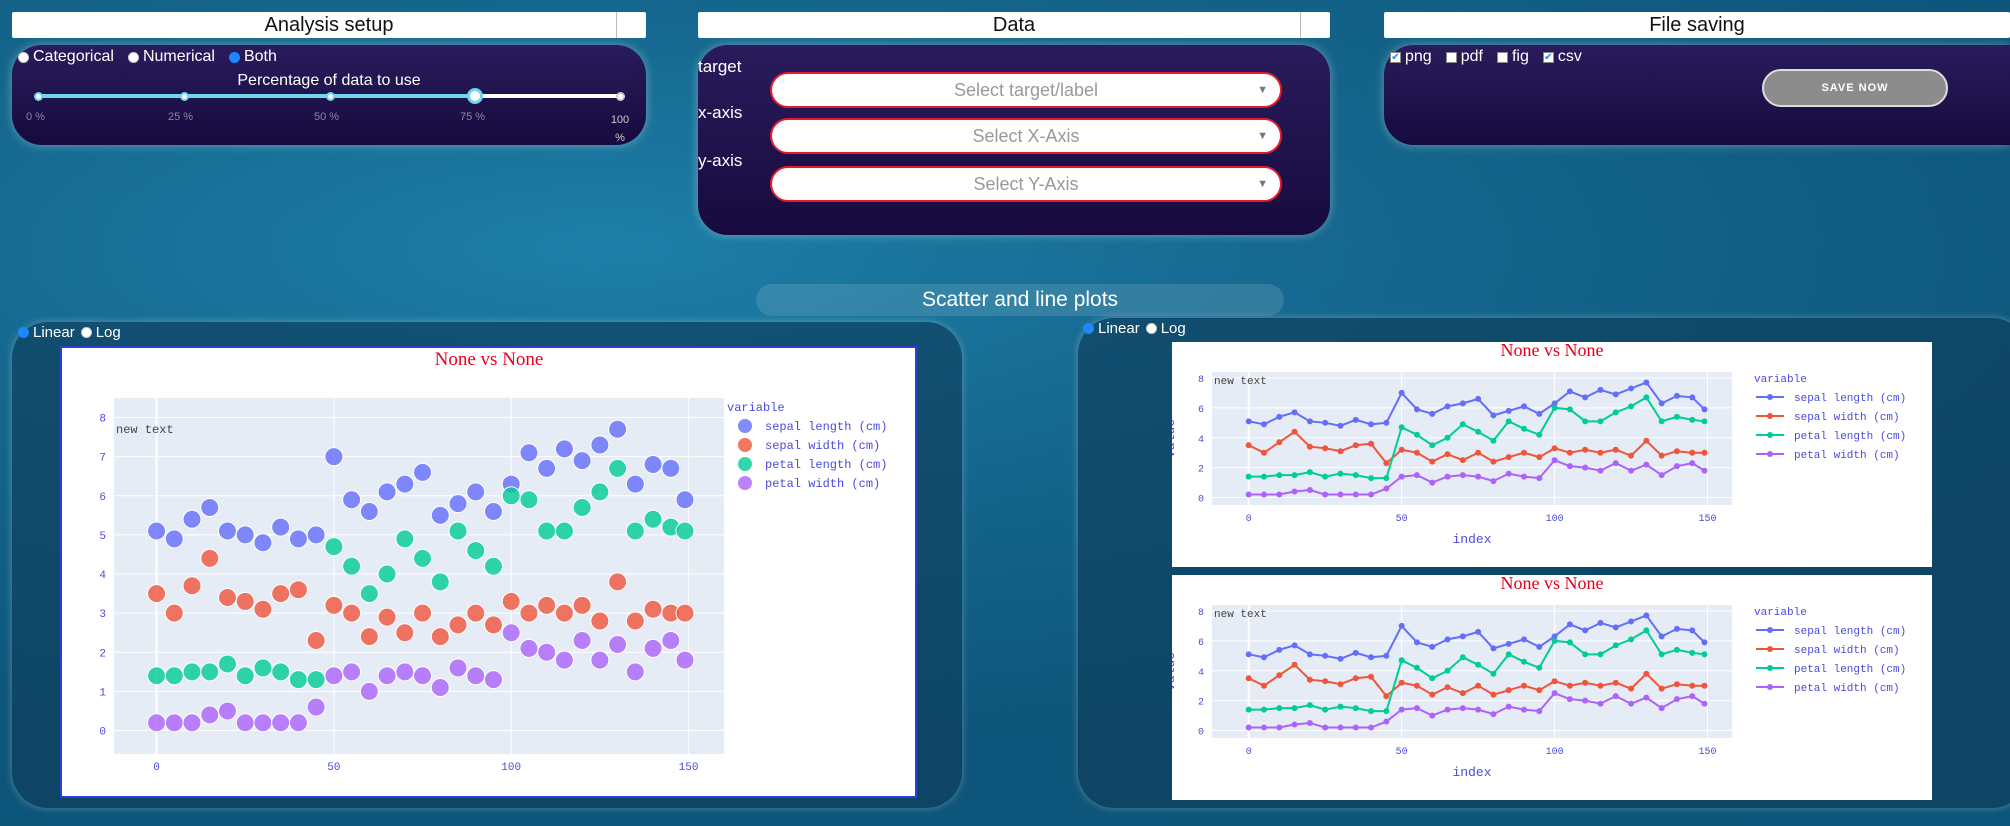  I want to click on analysis-setup-header: Analysis setup, so click(329, 25).